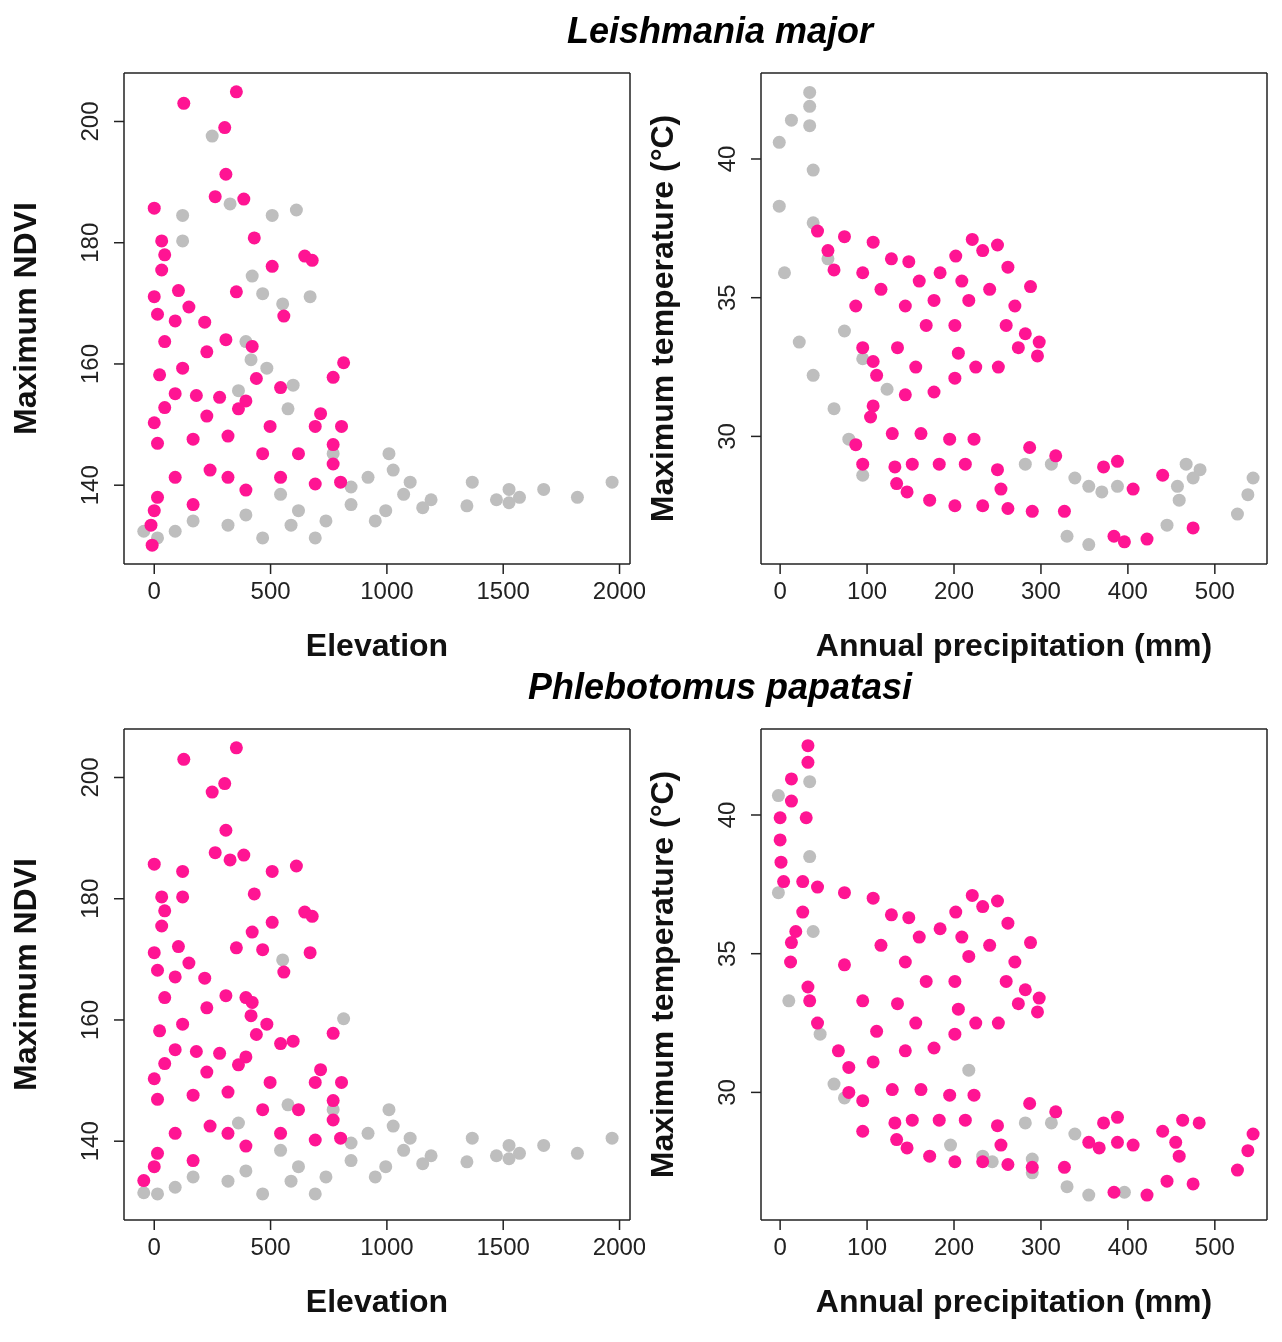 The width and height of the screenshot is (1282, 1342). Describe the element at coordinates (270, 1247) in the screenshot. I see `x-tick-label: 500` at that location.